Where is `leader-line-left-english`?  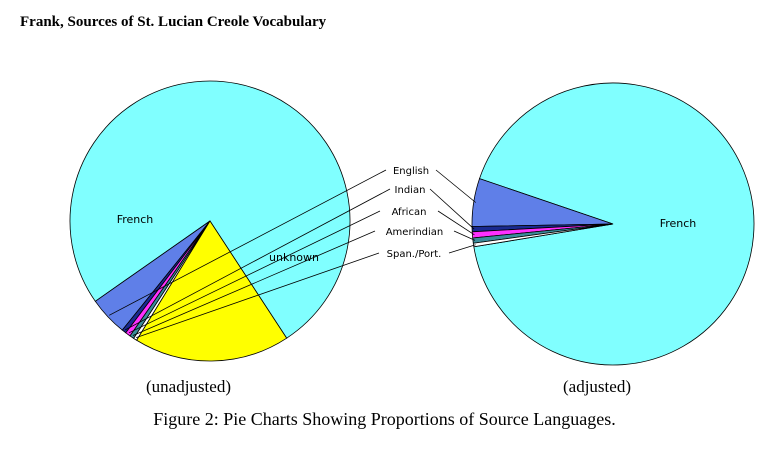 leader-line-left-english is located at coordinates (248, 242).